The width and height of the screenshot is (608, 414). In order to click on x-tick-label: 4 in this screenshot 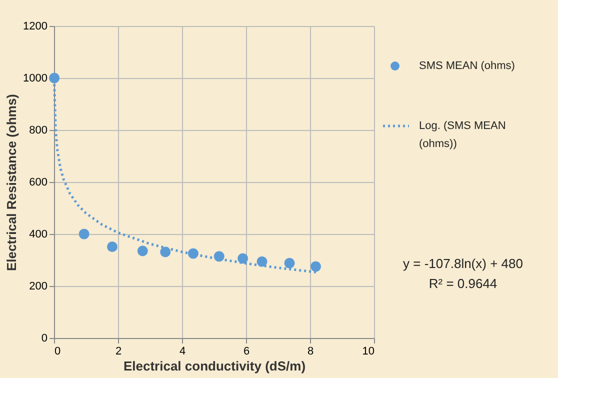, I will do `click(182, 352)`.